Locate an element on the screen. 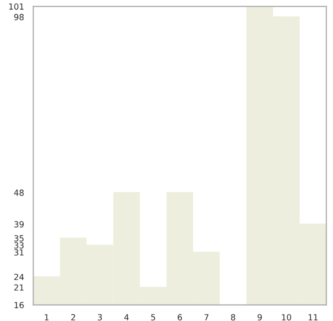 The width and height of the screenshot is (333, 321). x-tick-label: 4 is located at coordinates (126, 317).